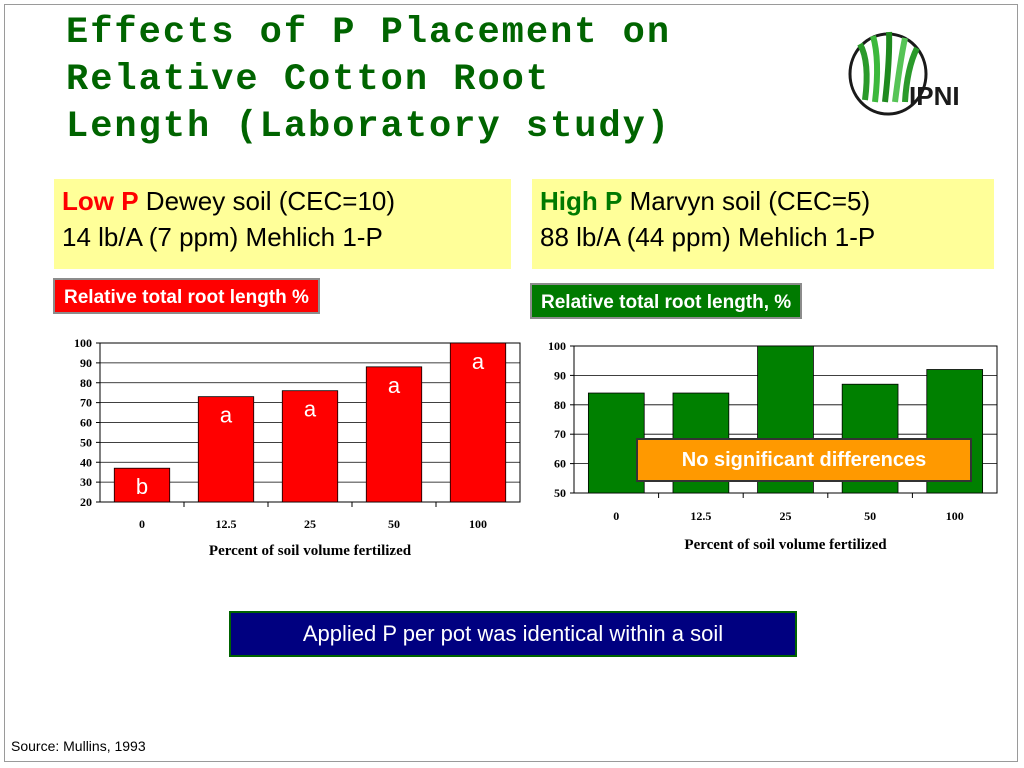  Describe the element at coordinates (560, 434) in the screenshot. I see `high-p-y-tick-label: 70` at that location.